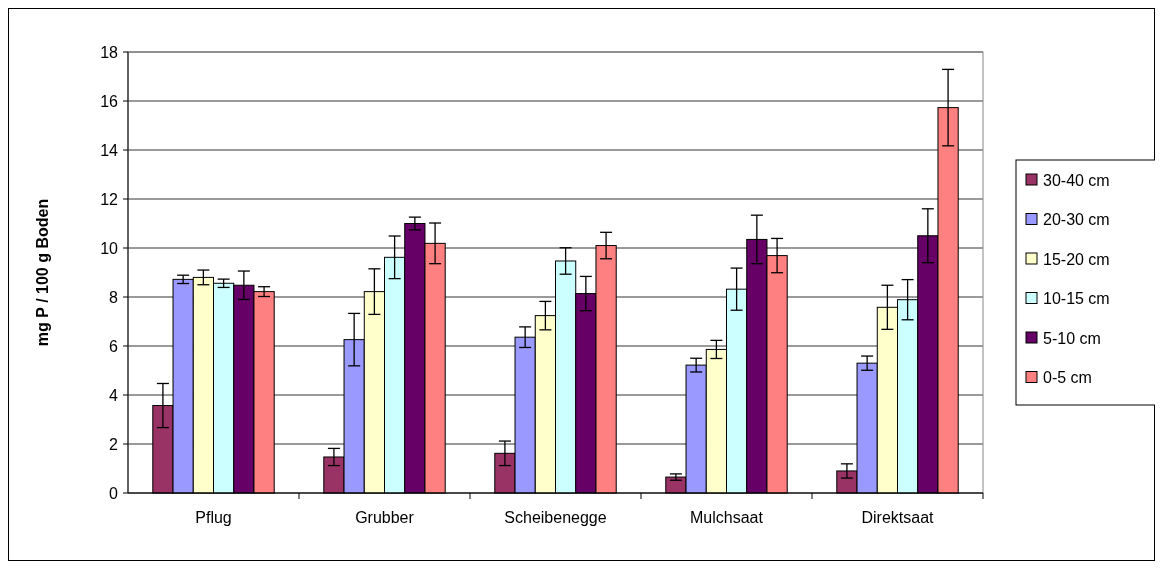 The height and width of the screenshot is (569, 1163). I want to click on legend-label: 5-10 cm, so click(1072, 338).